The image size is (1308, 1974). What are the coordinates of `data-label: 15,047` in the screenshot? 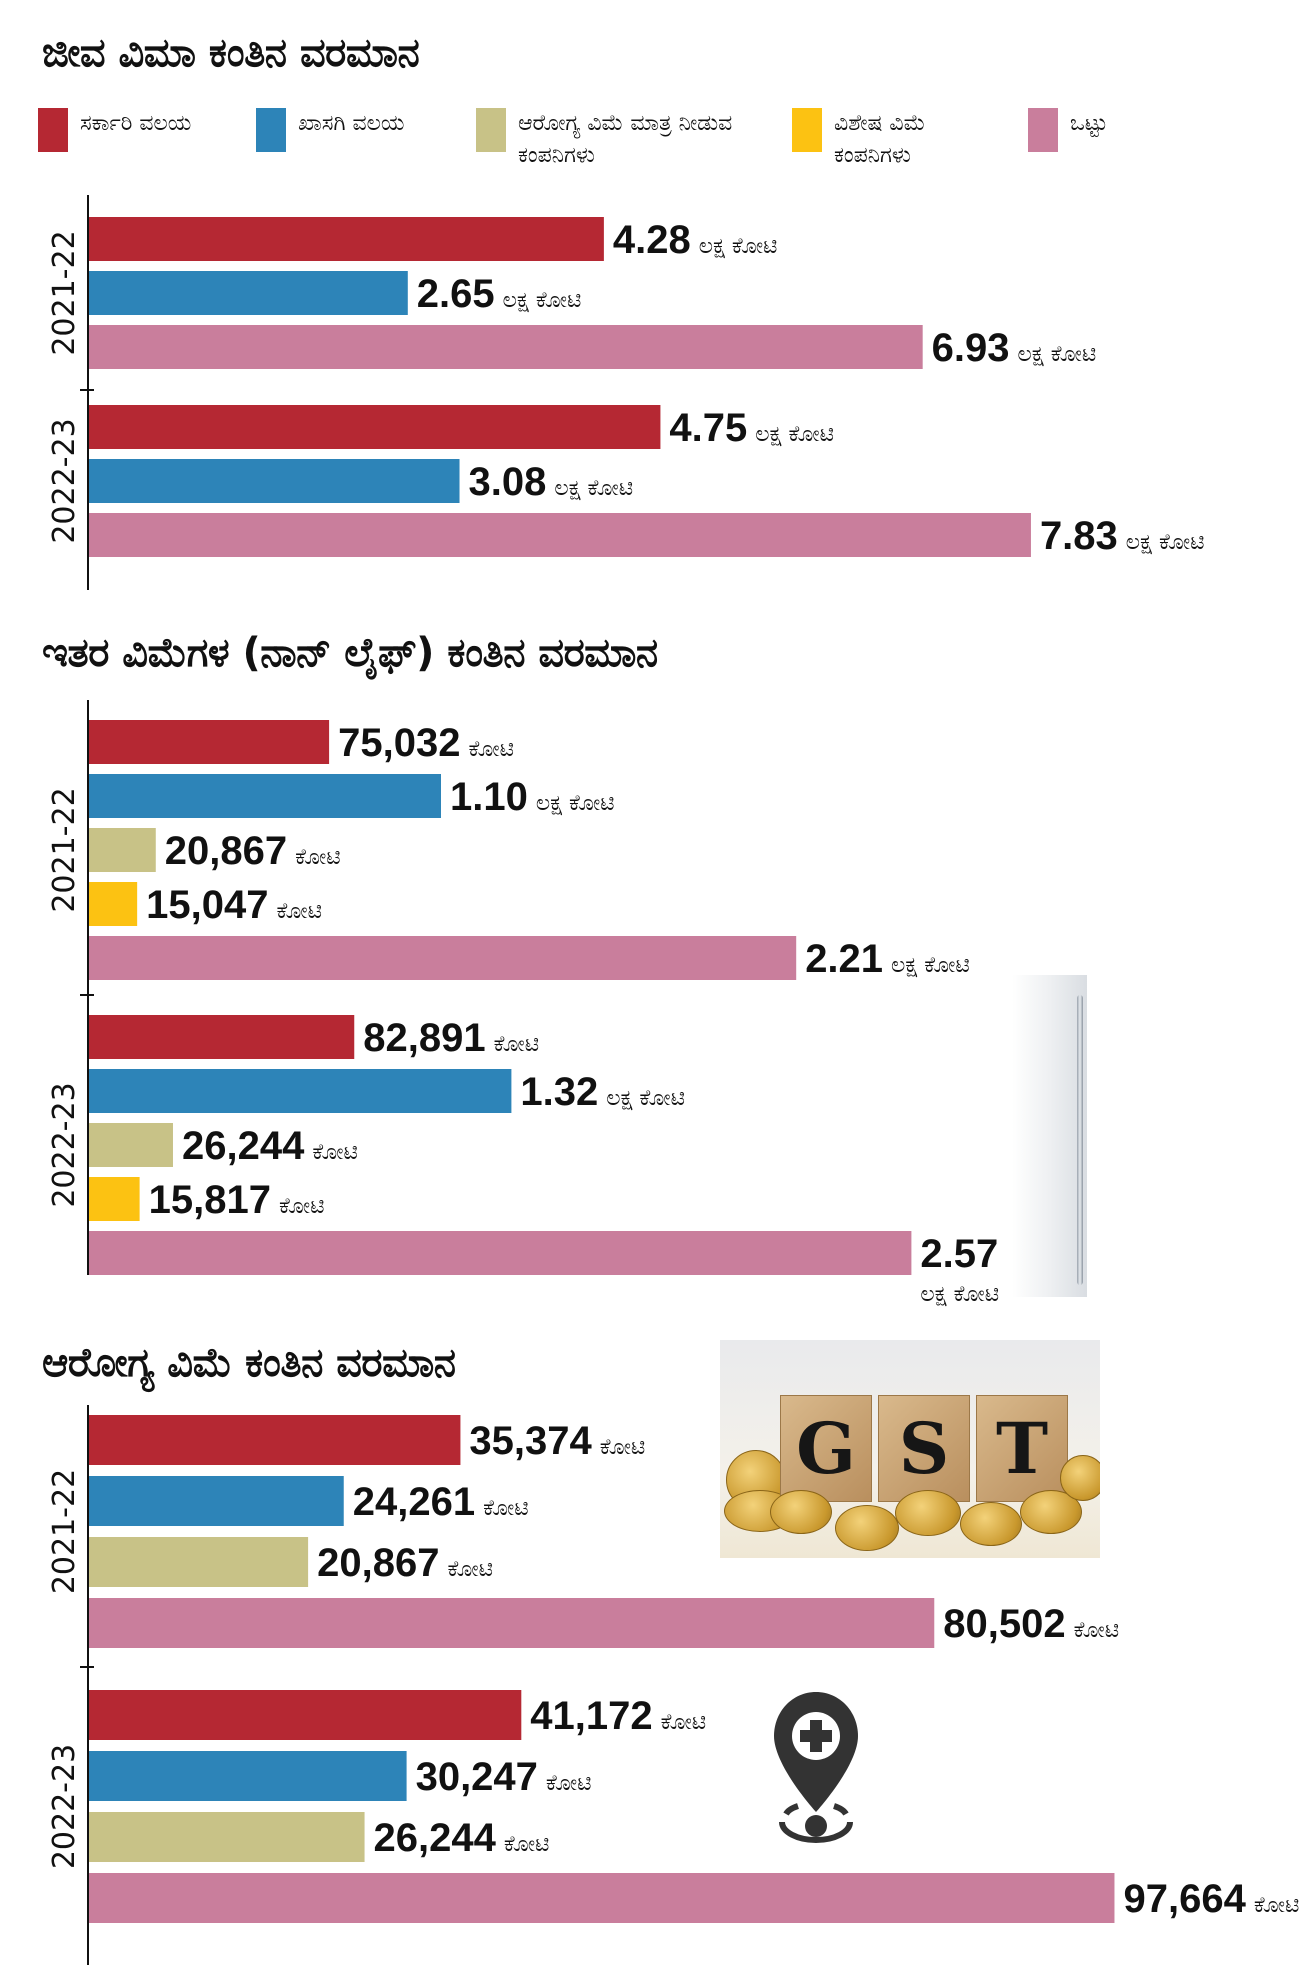 It's located at (207, 905).